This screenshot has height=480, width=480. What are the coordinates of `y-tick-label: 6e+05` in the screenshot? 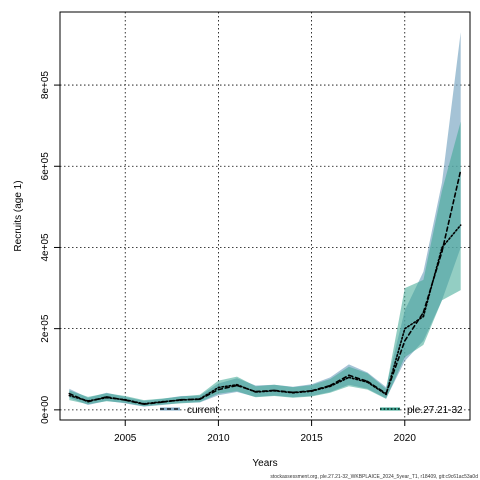 It's located at (45, 166).